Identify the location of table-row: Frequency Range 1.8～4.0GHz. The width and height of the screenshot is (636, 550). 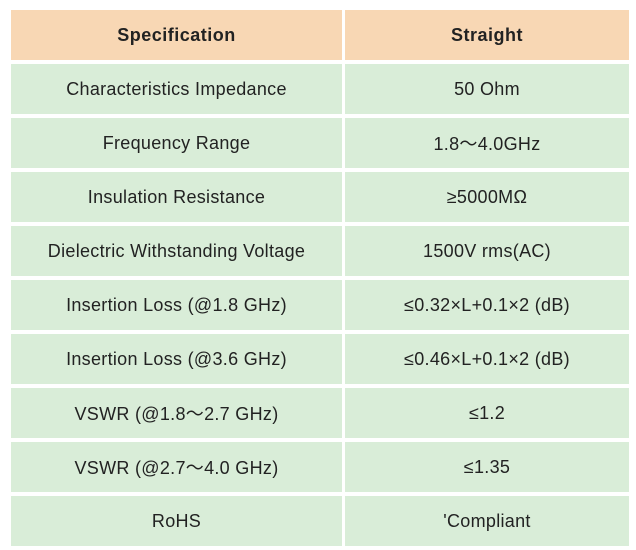
(320, 143).